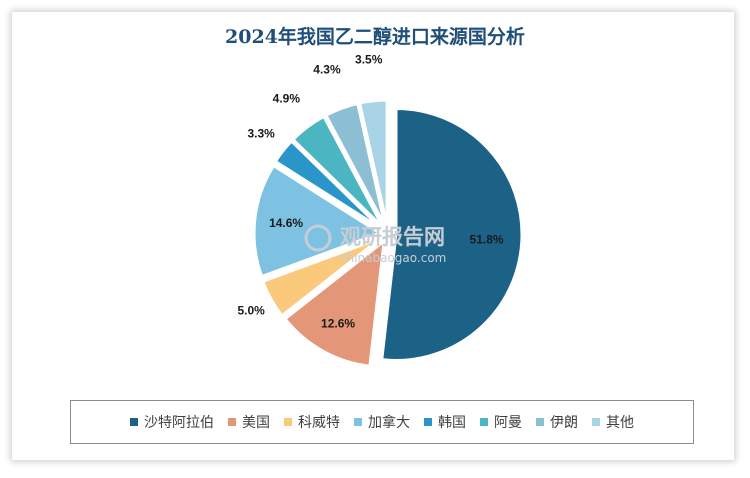  I want to click on legend-item: 科威特, so click(312, 422).